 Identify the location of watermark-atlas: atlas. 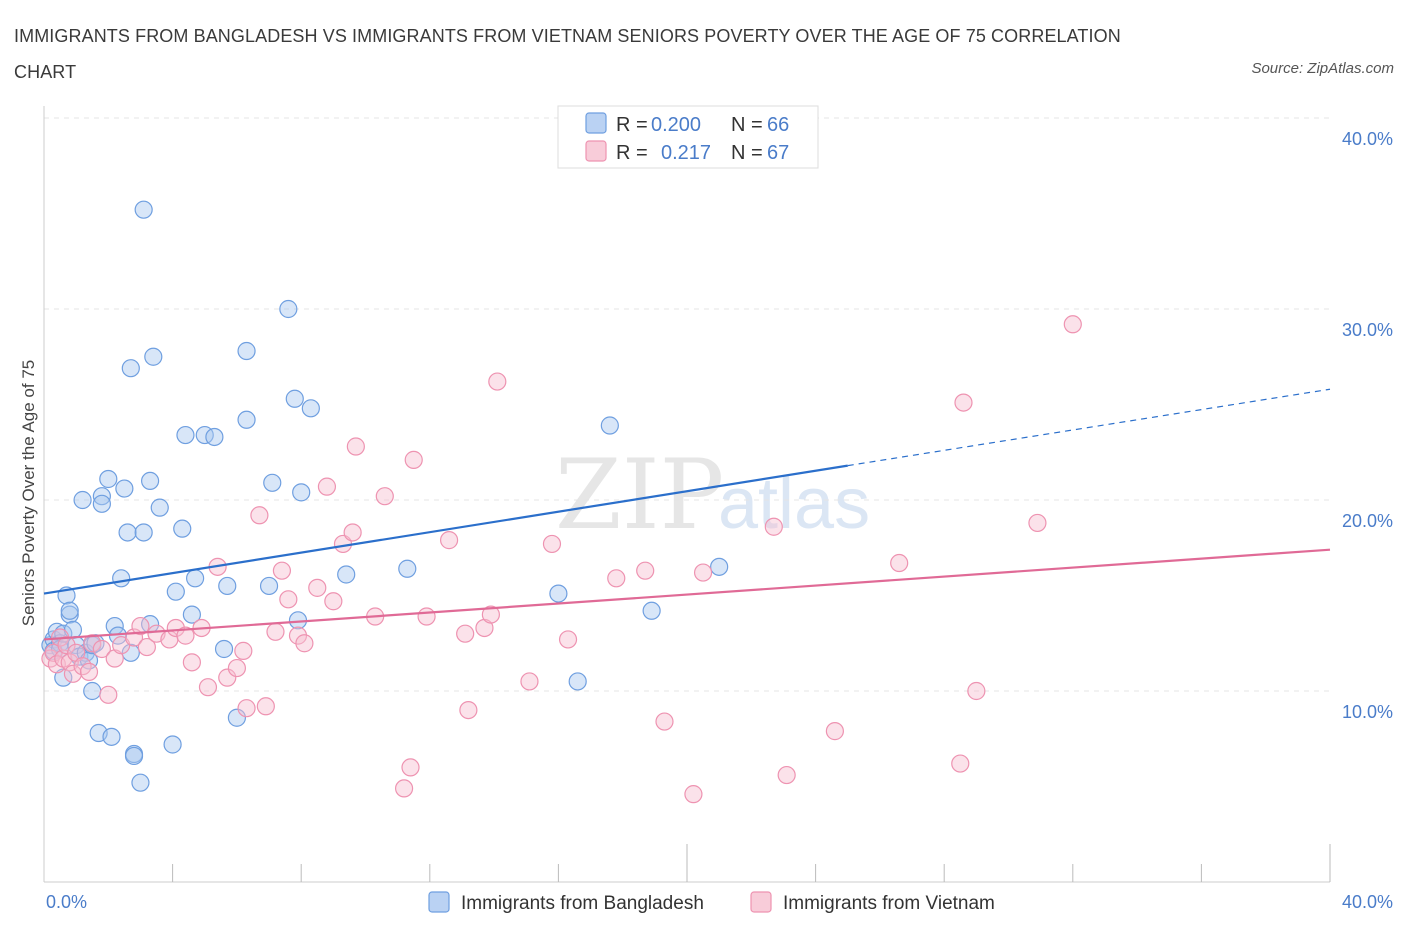
(794, 504).